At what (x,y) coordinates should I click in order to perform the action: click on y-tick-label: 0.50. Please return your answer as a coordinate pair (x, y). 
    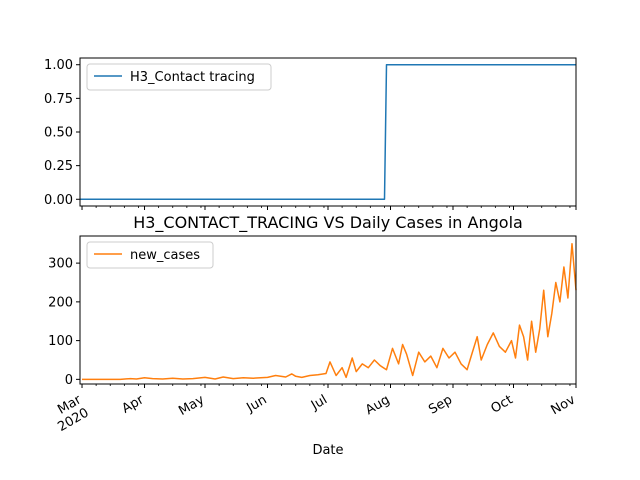
    Looking at the image, I should click on (58, 133).